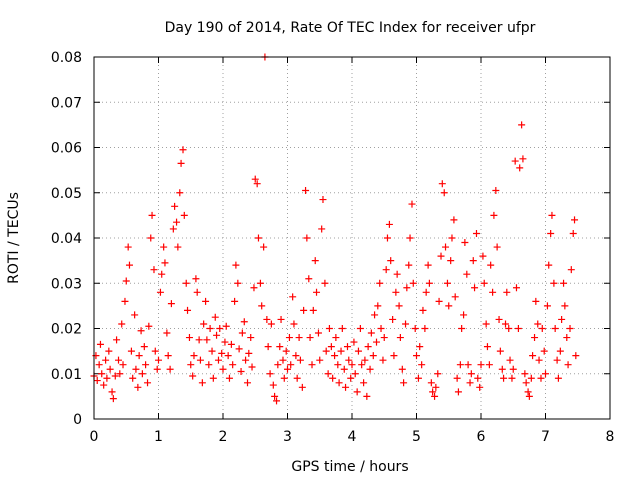 The height and width of the screenshot is (480, 640). What do you see at coordinates (158, 437) in the screenshot?
I see `x-tick-label: 1` at bounding box center [158, 437].